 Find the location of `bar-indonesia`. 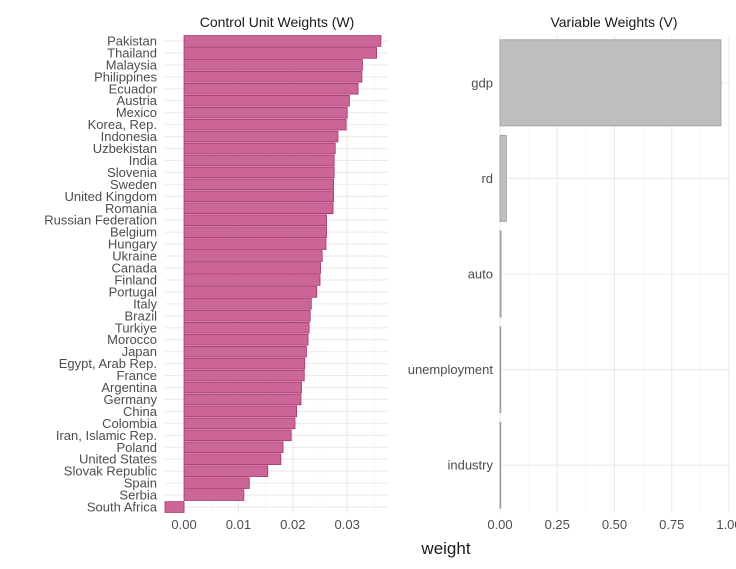

bar-indonesia is located at coordinates (261, 136).